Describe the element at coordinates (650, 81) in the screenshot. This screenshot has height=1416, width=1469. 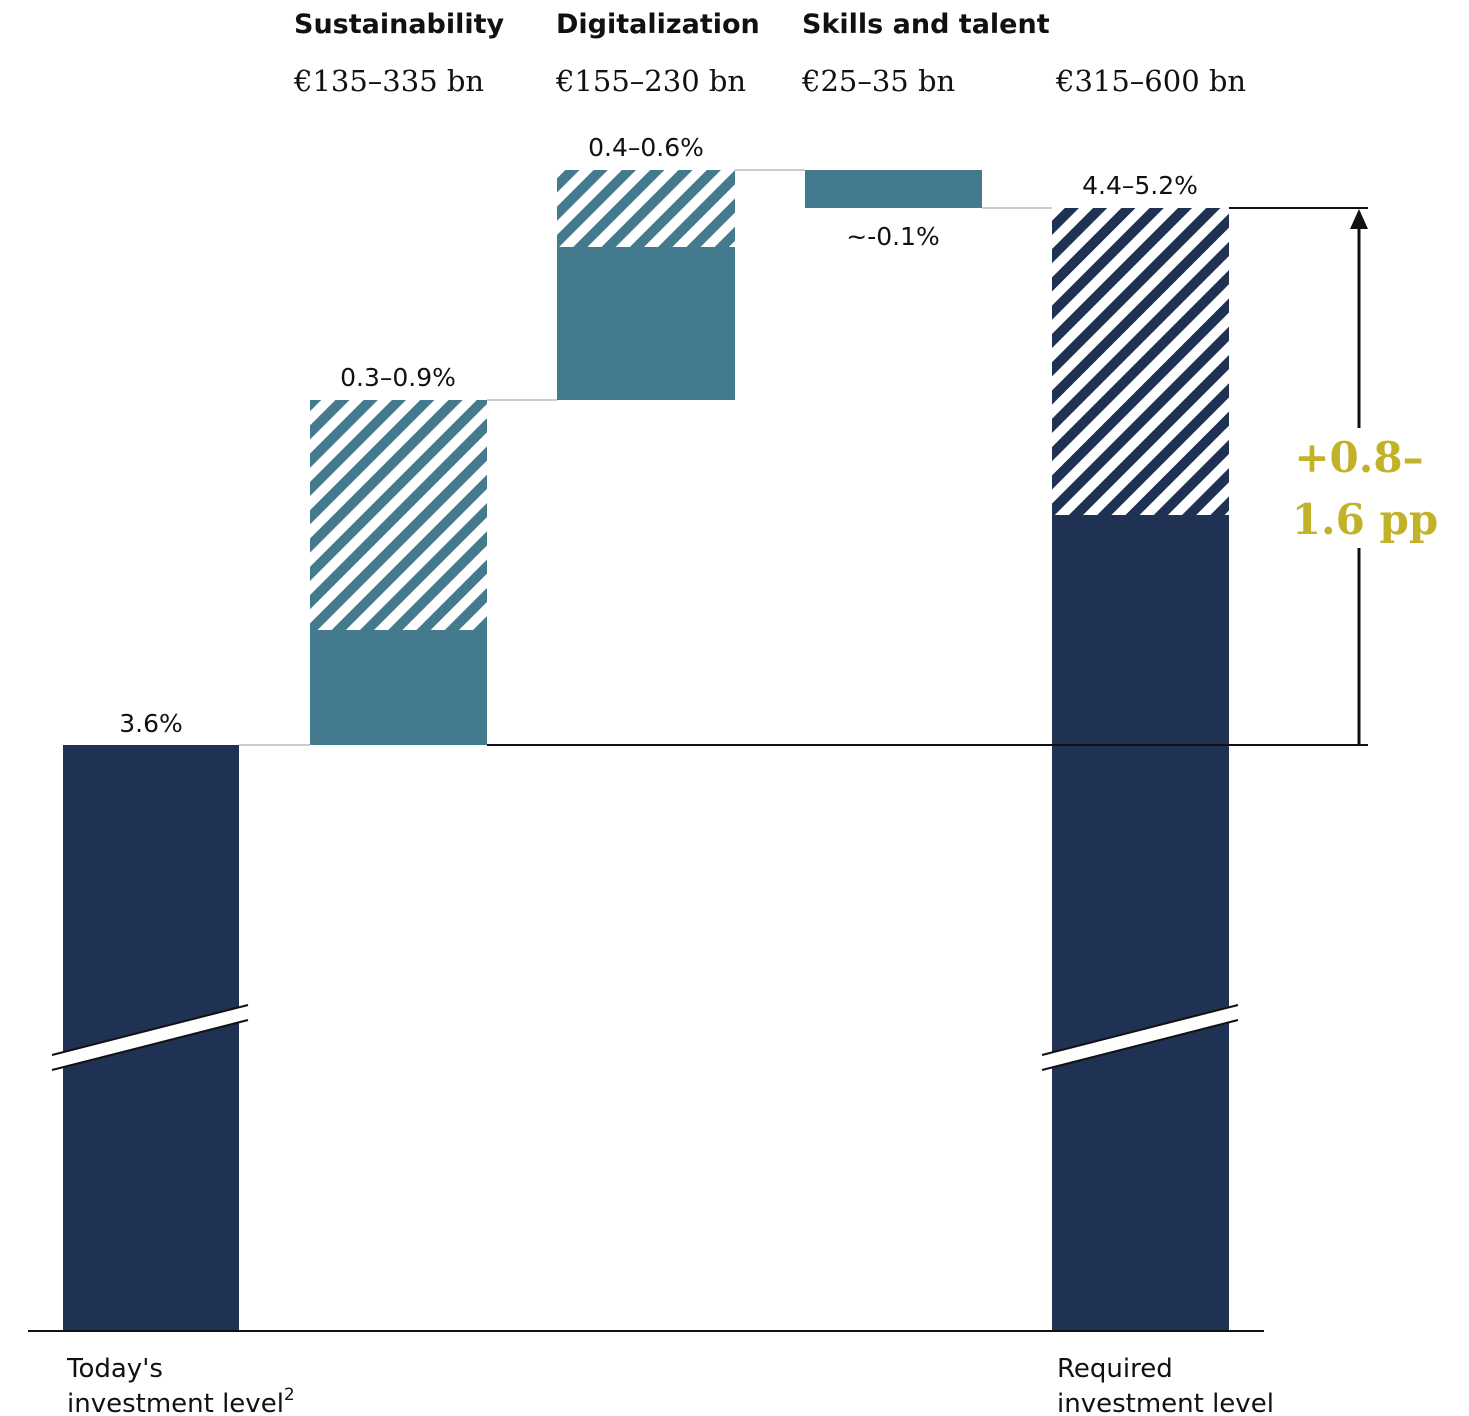
I see `amount-digitalization: €155–230 bn` at that location.